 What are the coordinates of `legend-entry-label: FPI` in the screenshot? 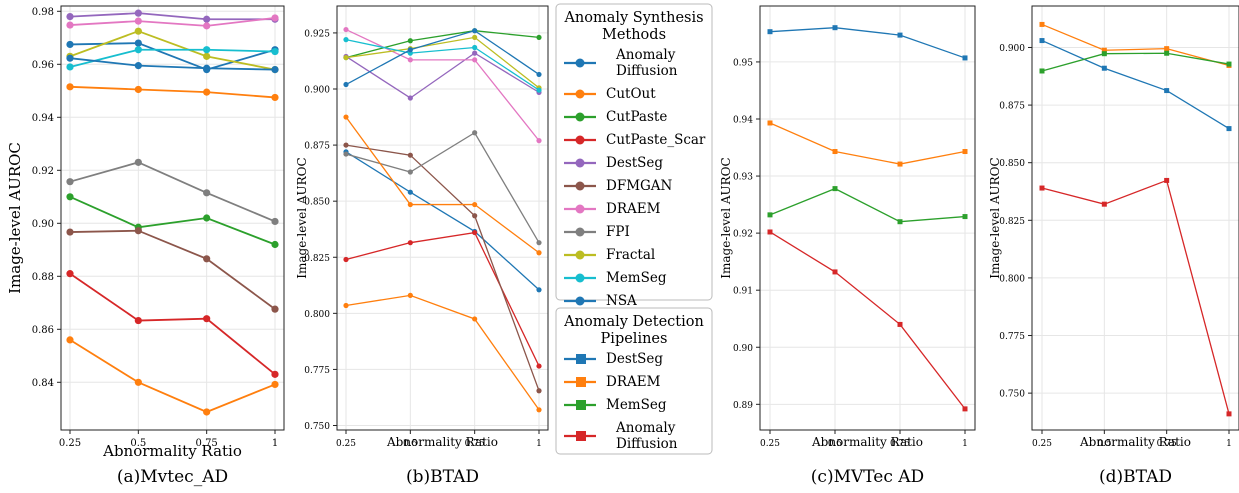 It's located at (618, 232).